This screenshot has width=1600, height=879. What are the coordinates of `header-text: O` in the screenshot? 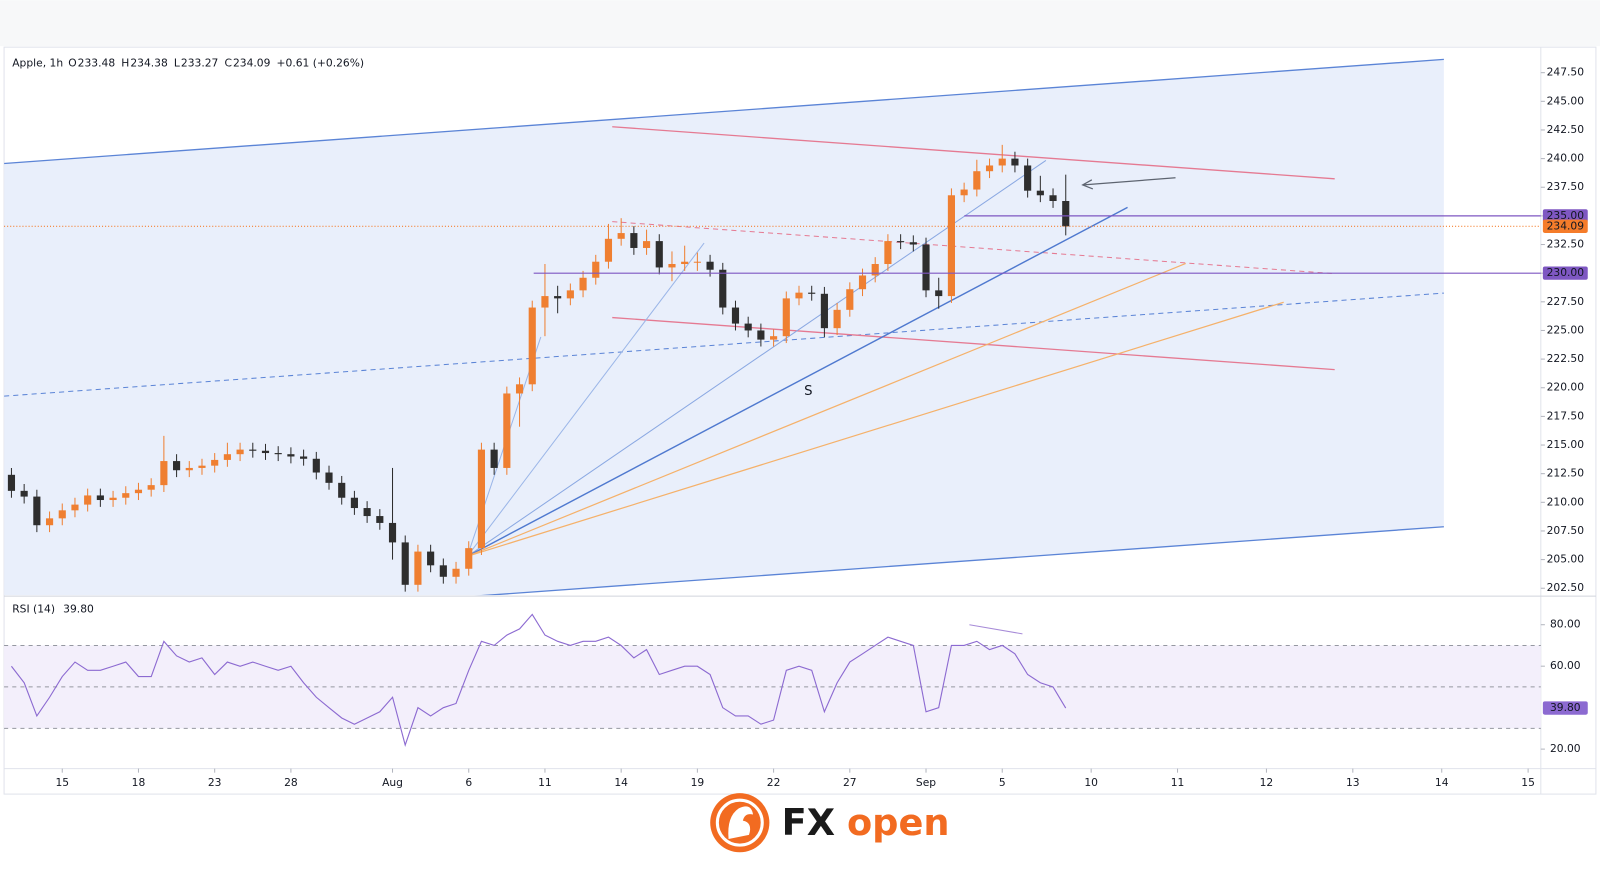 It's located at (72, 62).